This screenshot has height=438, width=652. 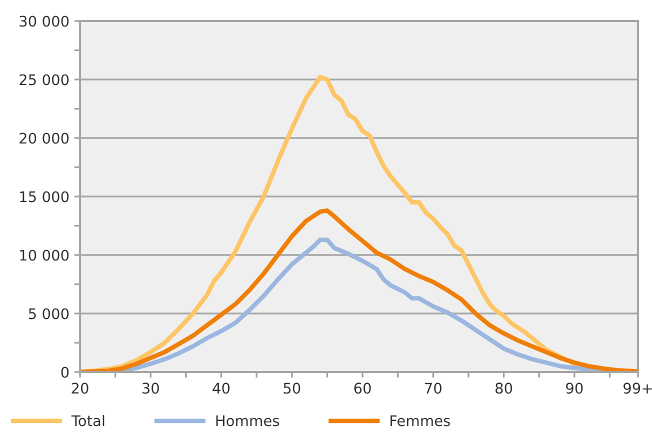 I want to click on x-tick-label: 50, so click(x=292, y=388).